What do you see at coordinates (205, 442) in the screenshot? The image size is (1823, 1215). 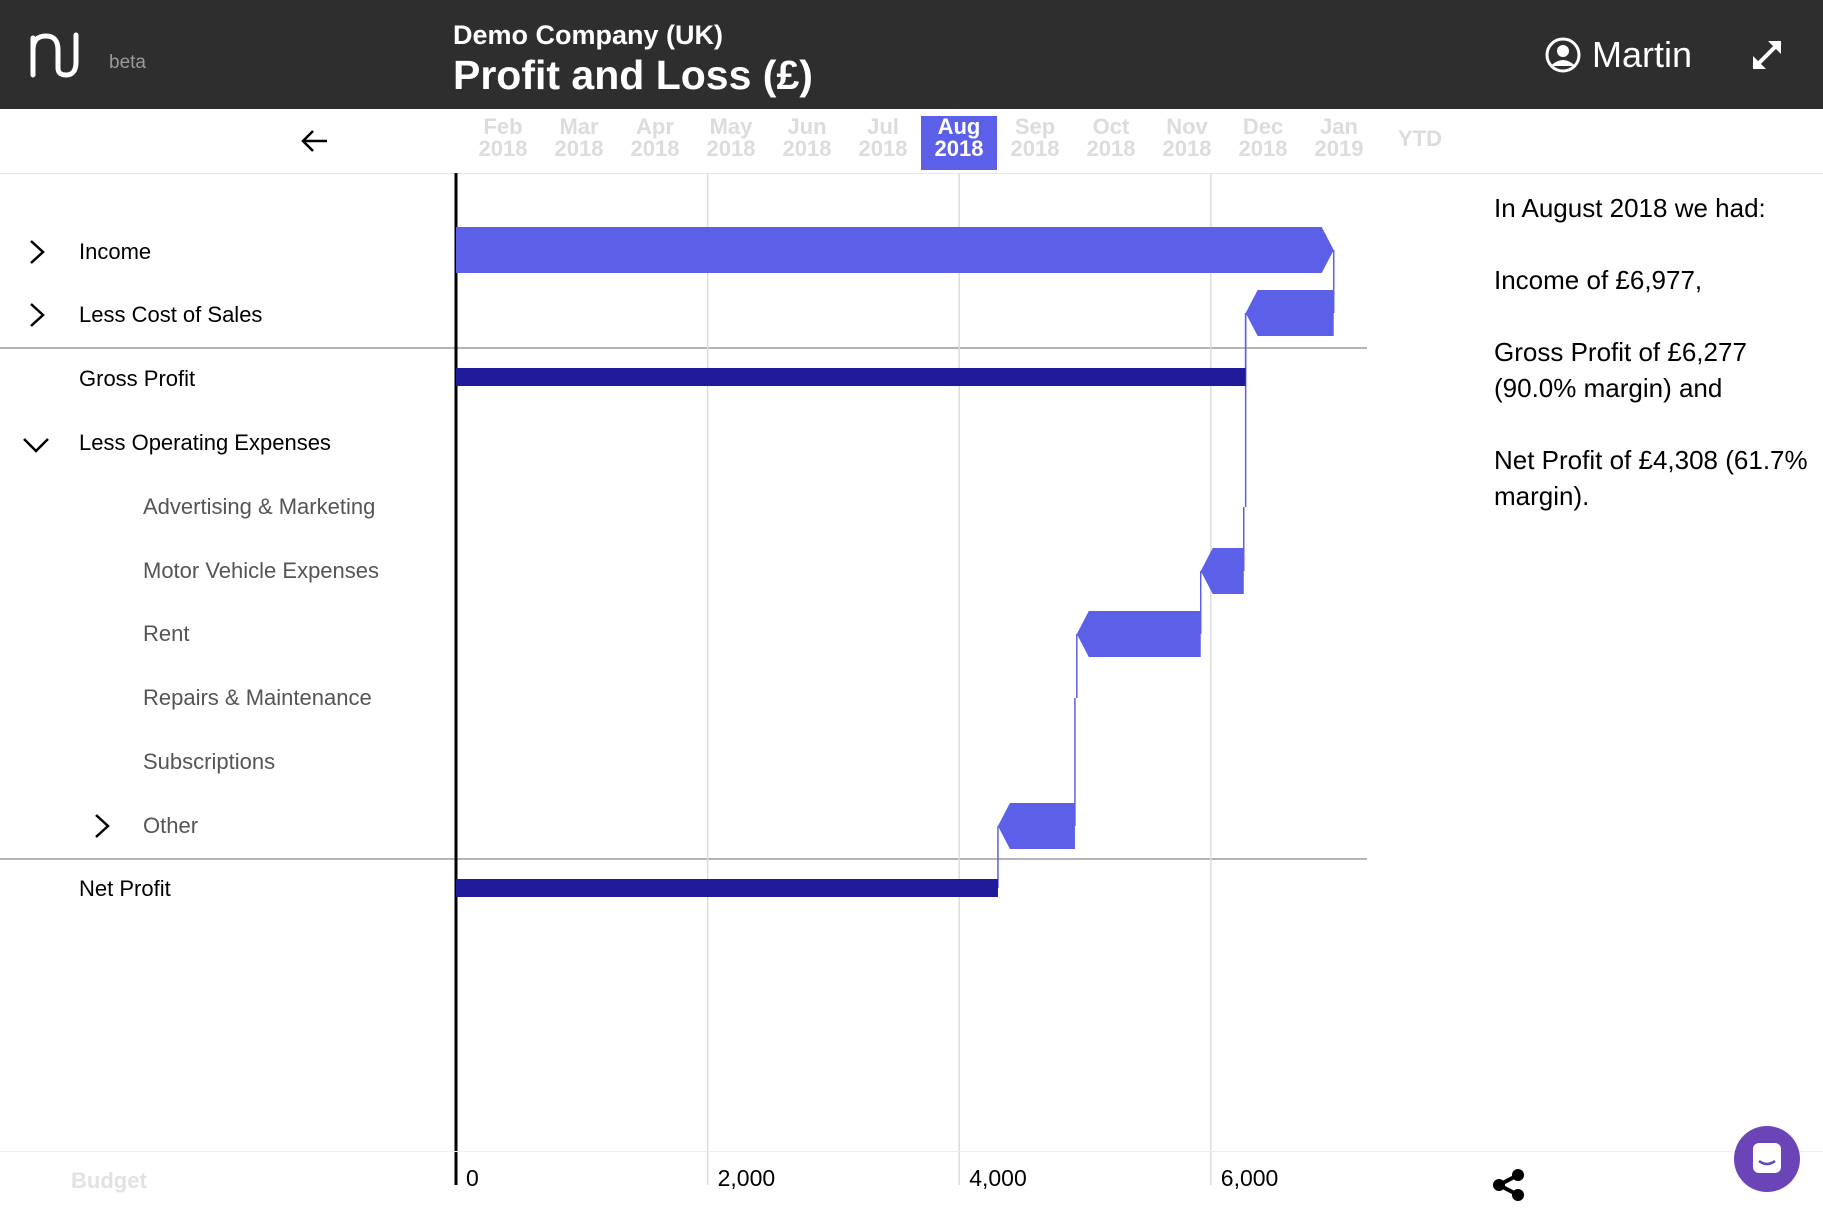 I see `row-label: Less Operating Expenses` at bounding box center [205, 442].